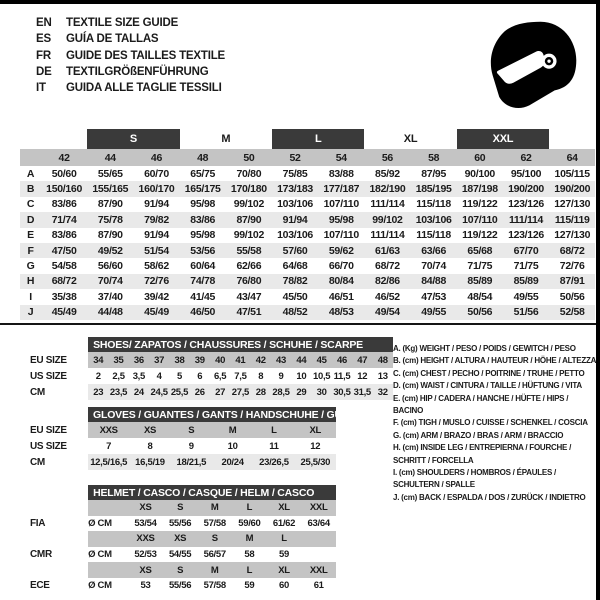  I want to click on size-cell: 44/48, so click(110, 312).